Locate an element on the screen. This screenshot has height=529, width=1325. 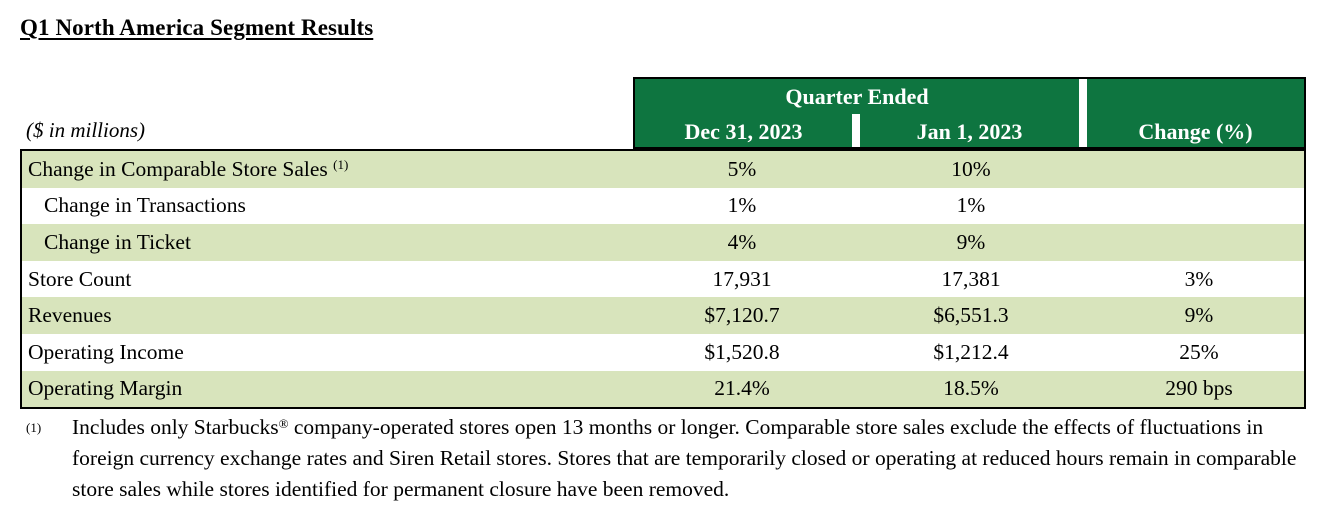
row-label: Revenues is located at coordinates (70, 315).